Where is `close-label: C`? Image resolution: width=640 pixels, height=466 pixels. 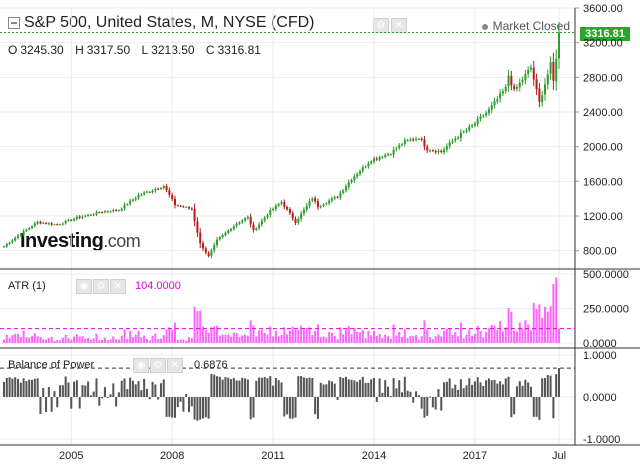
close-label: C is located at coordinates (210, 50).